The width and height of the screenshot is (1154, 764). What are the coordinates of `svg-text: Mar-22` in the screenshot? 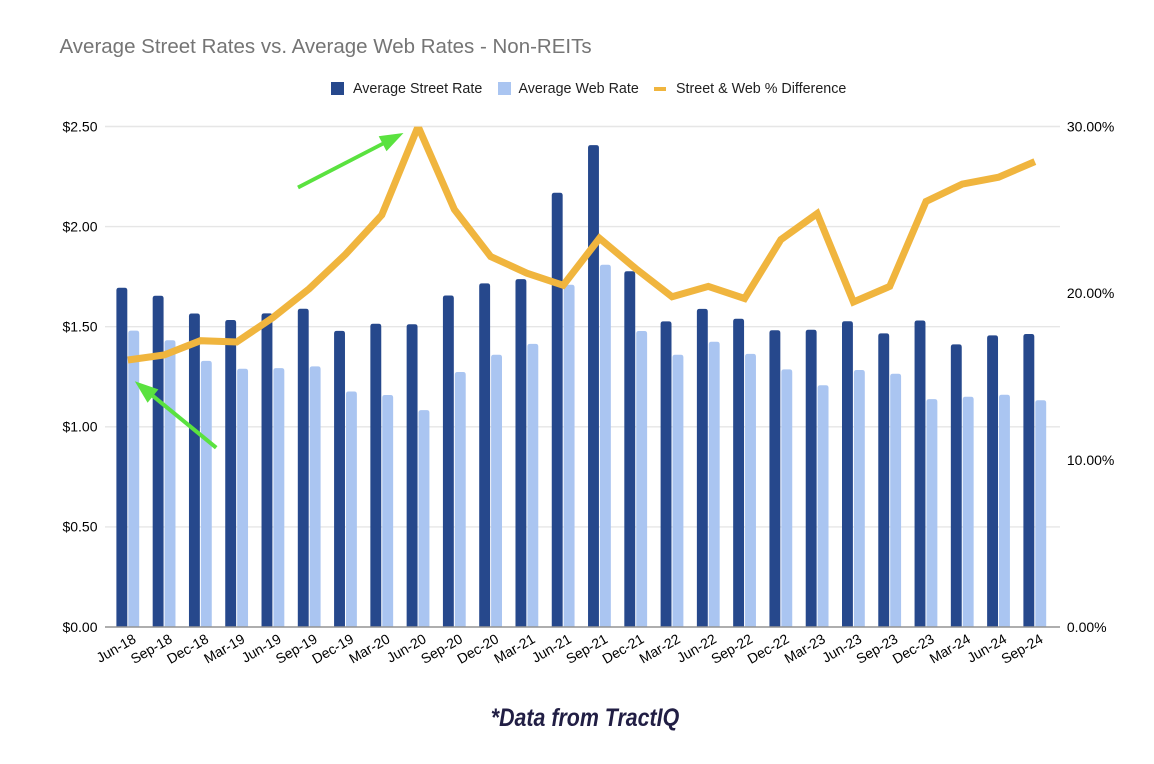 It's located at (659, 648).